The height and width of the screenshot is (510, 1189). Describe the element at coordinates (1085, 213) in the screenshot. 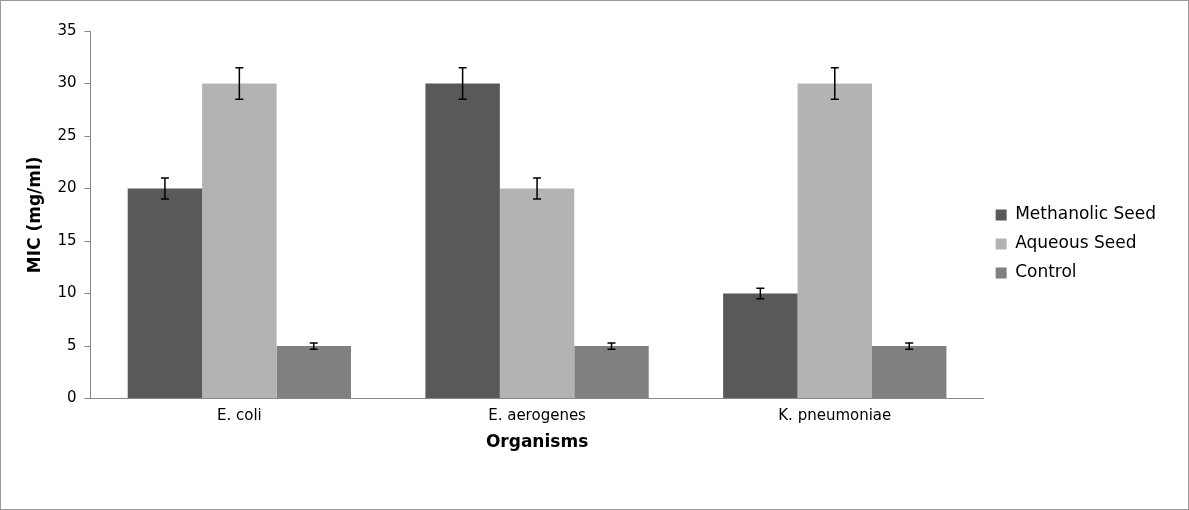

I see `legend-label: Methanolic Seed` at that location.